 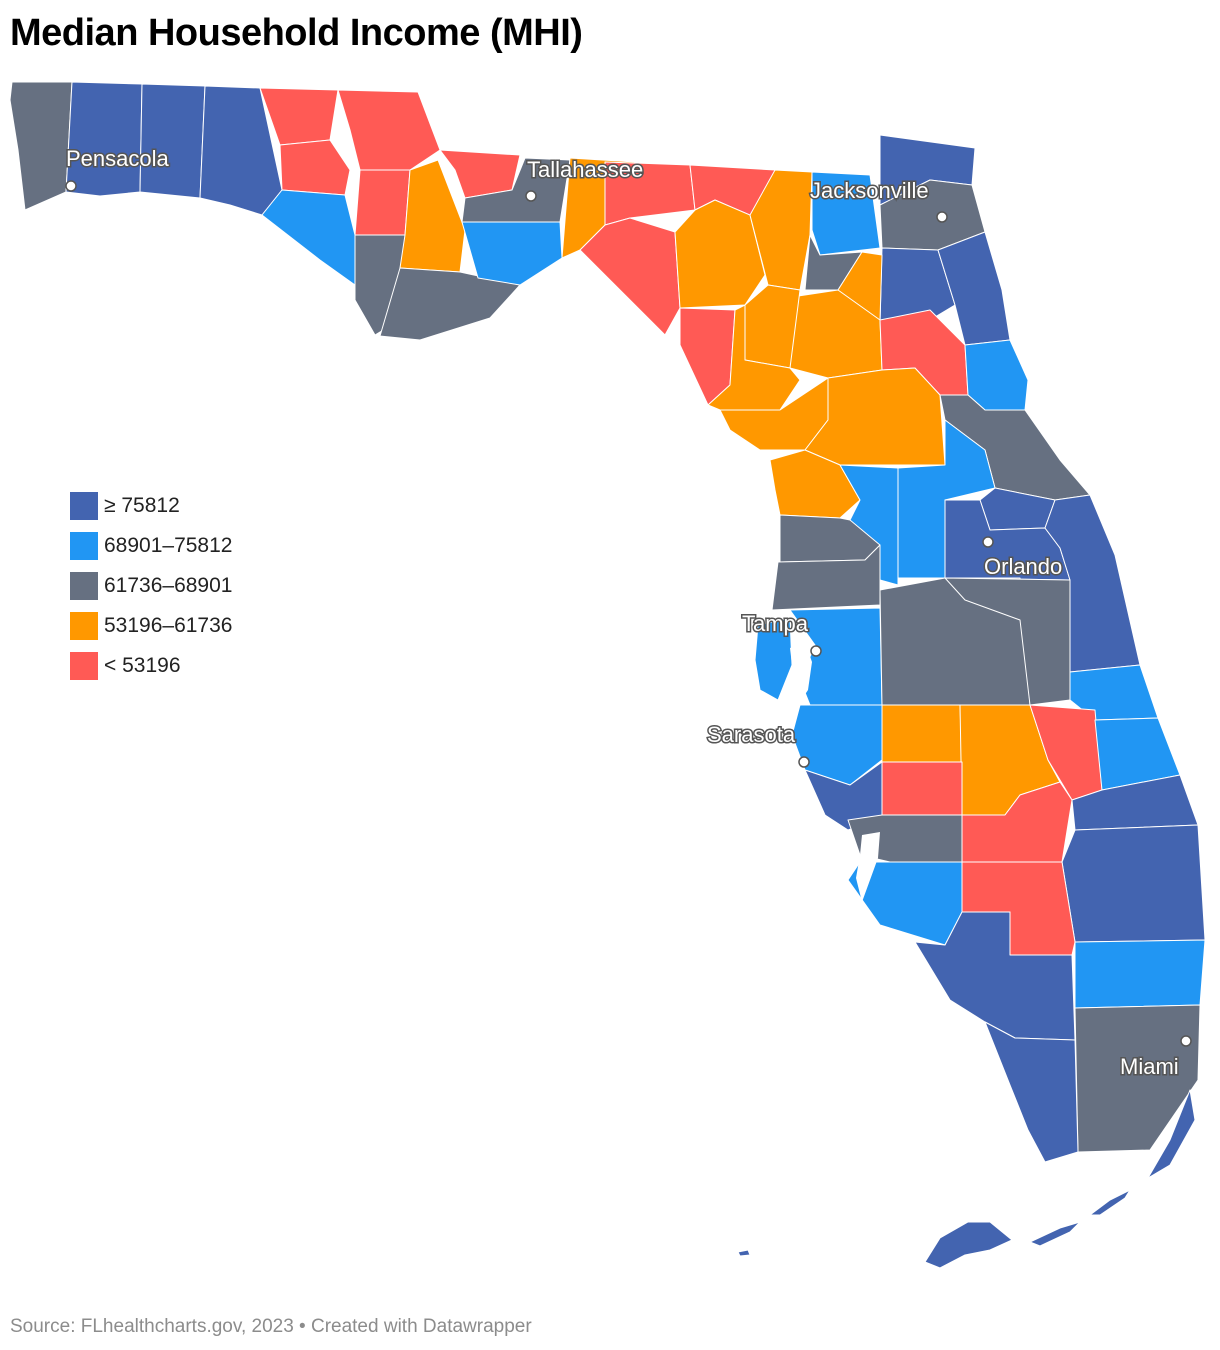 What do you see at coordinates (869, 190) in the screenshot?
I see `city-label: Jacksonville` at bounding box center [869, 190].